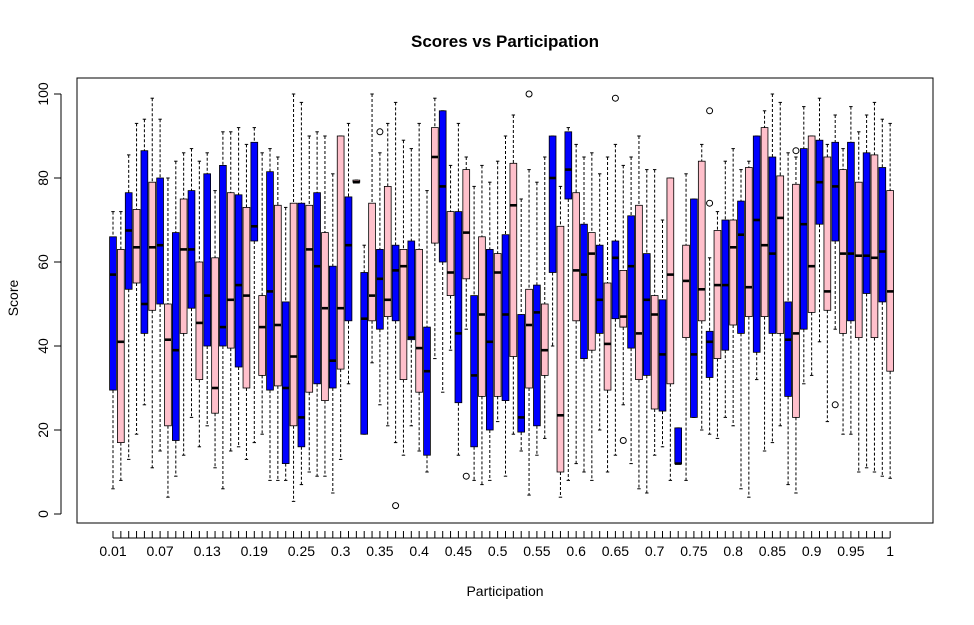 This screenshot has width=974, height=625. What do you see at coordinates (395, 305) in the screenshot?
I see `box-0.37` at bounding box center [395, 305].